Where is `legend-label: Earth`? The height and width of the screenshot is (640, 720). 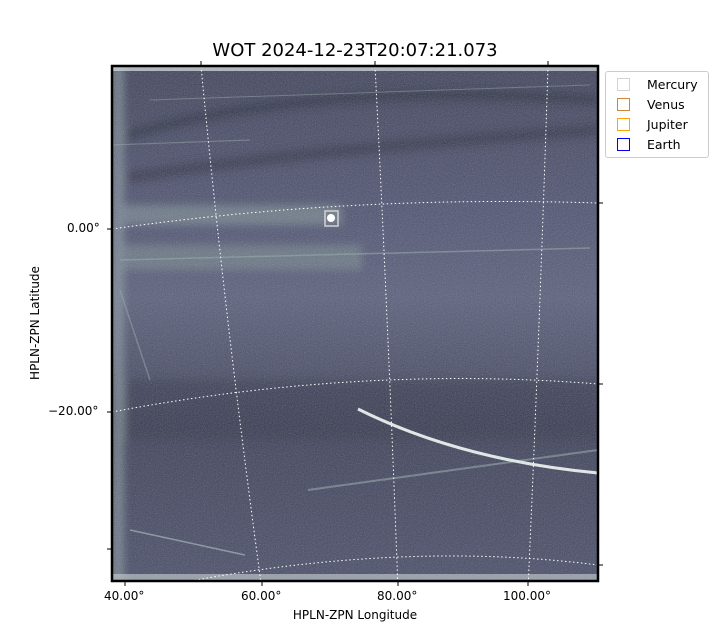 legend-label: Earth is located at coordinates (664, 144).